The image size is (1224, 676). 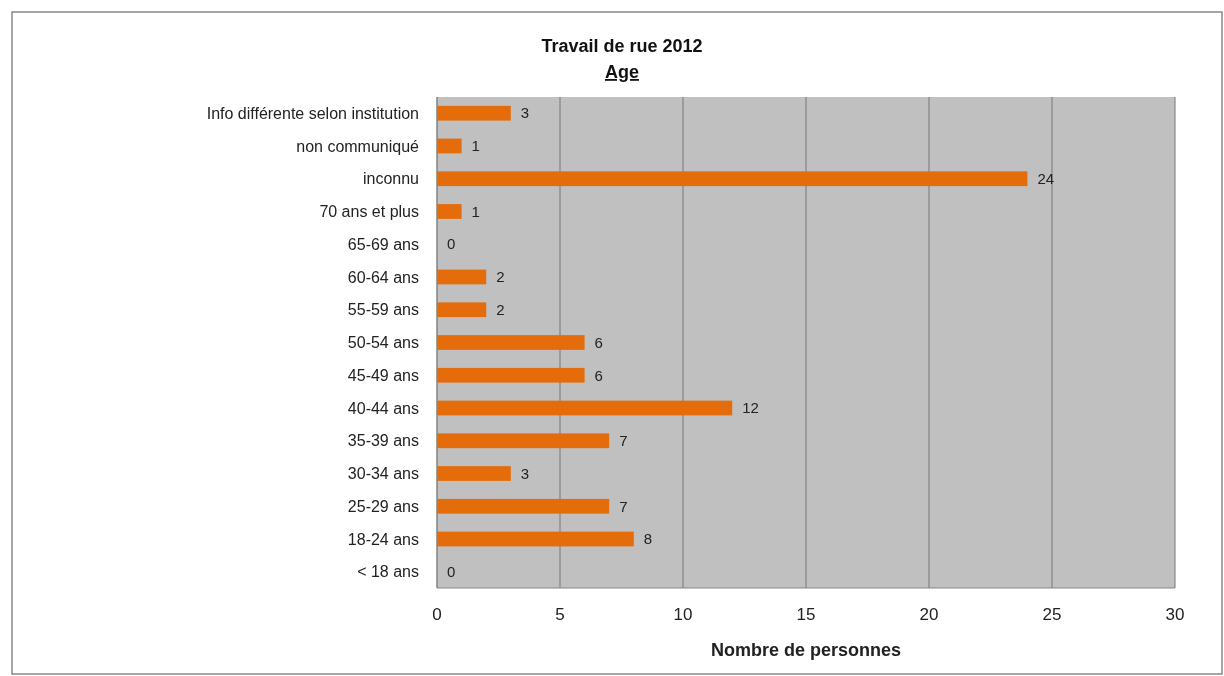 What do you see at coordinates (683, 614) in the screenshot?
I see `x-tick-label: 10` at bounding box center [683, 614].